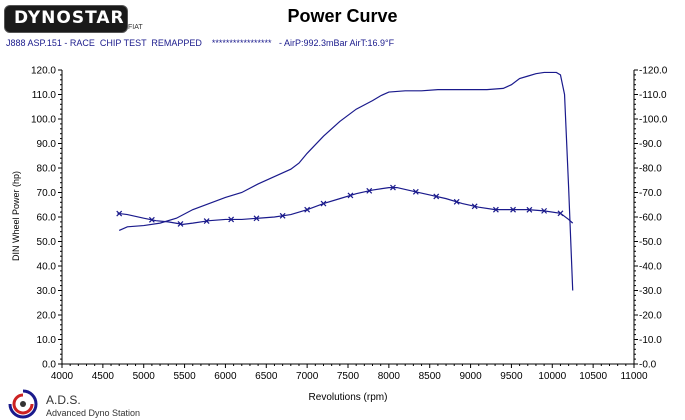  I want to click on x-tick-label: 5500, so click(184, 376).